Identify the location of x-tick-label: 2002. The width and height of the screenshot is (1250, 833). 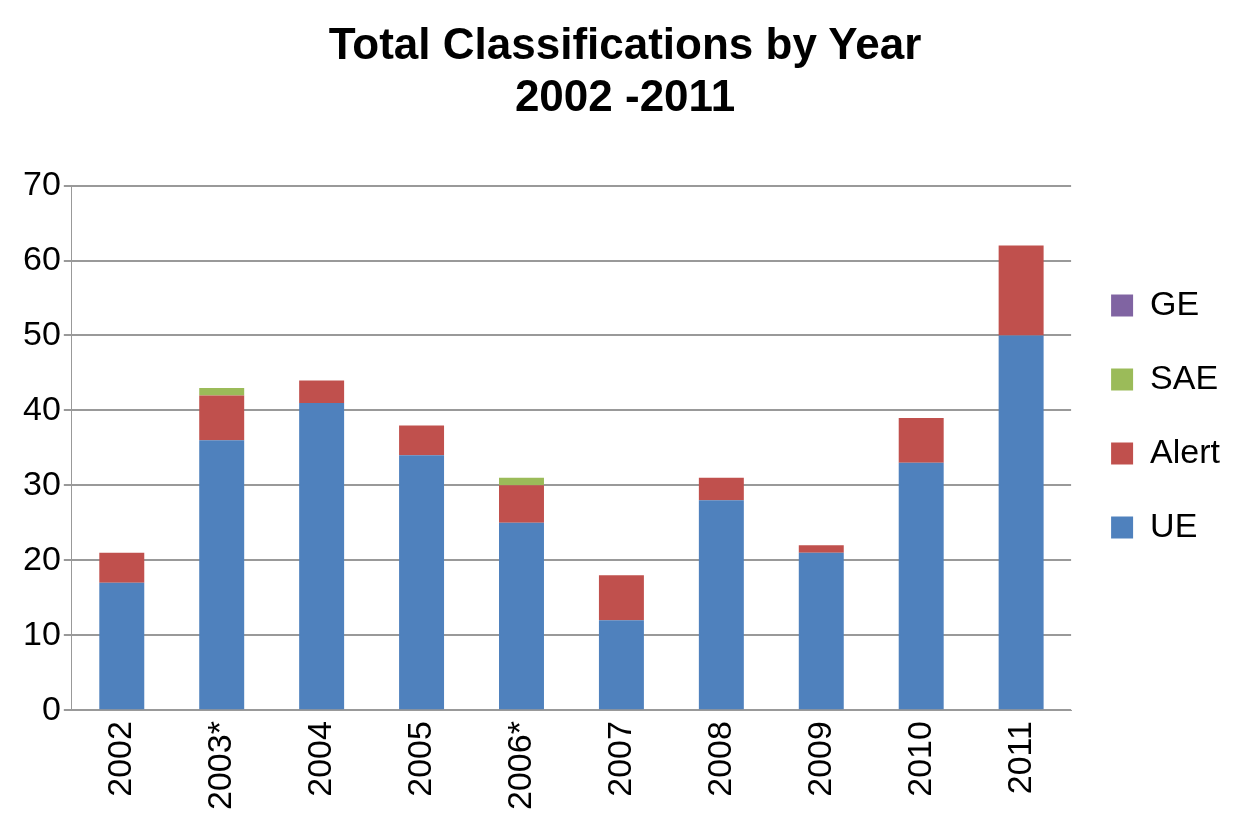
(119, 759).